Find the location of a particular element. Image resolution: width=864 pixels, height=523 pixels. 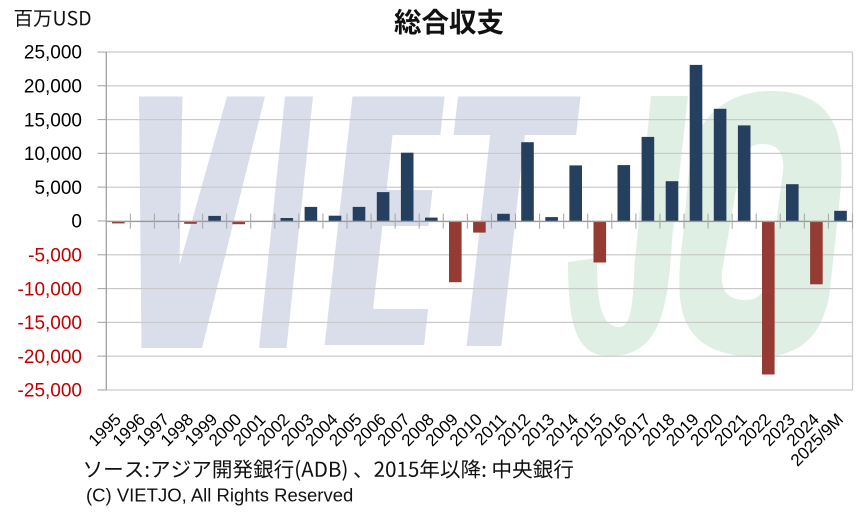

svg-text: -25,000 is located at coordinates (50, 391).